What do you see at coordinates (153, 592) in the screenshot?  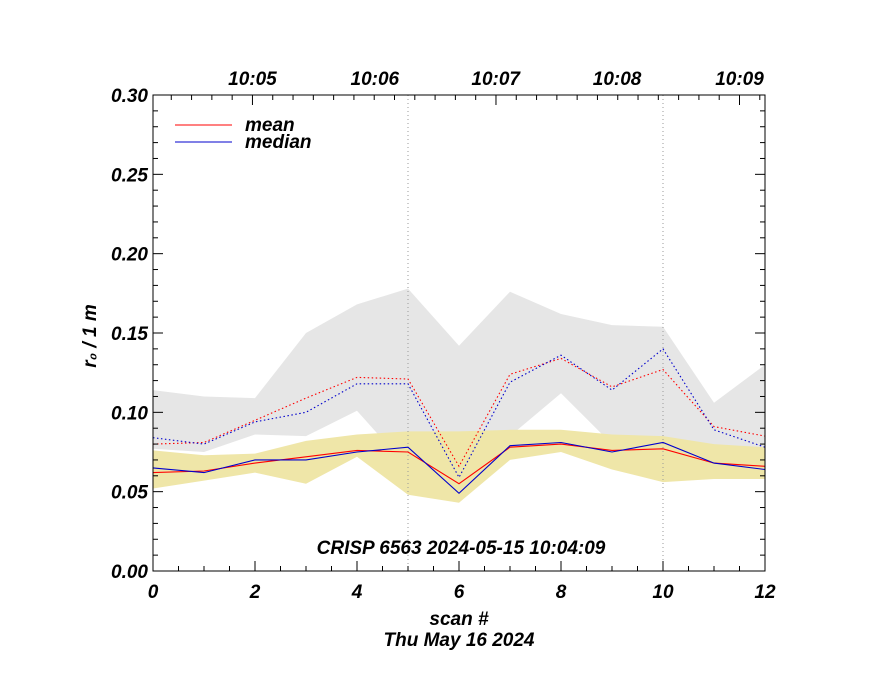 I see `x-tick-label-0: 0` at bounding box center [153, 592].